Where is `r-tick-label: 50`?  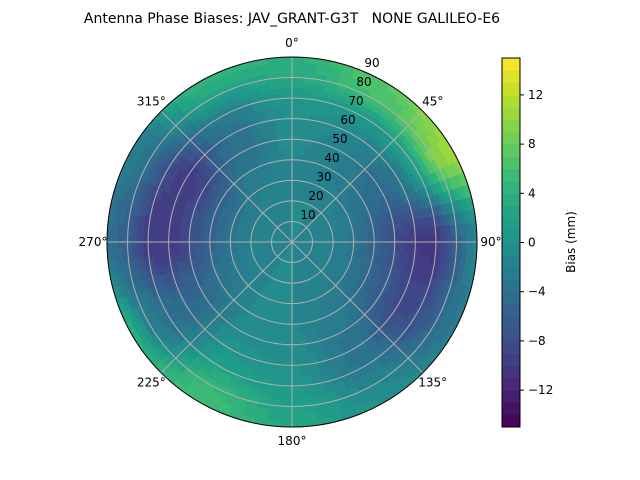 r-tick-label: 50 is located at coordinates (339, 139).